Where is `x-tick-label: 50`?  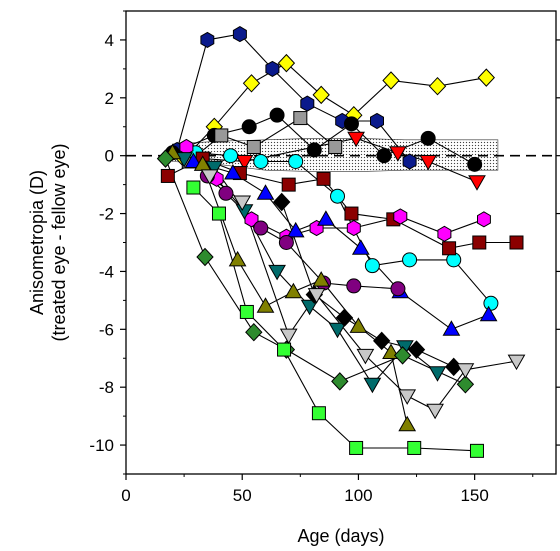 x-tick-label: 50 is located at coordinates (242, 495).